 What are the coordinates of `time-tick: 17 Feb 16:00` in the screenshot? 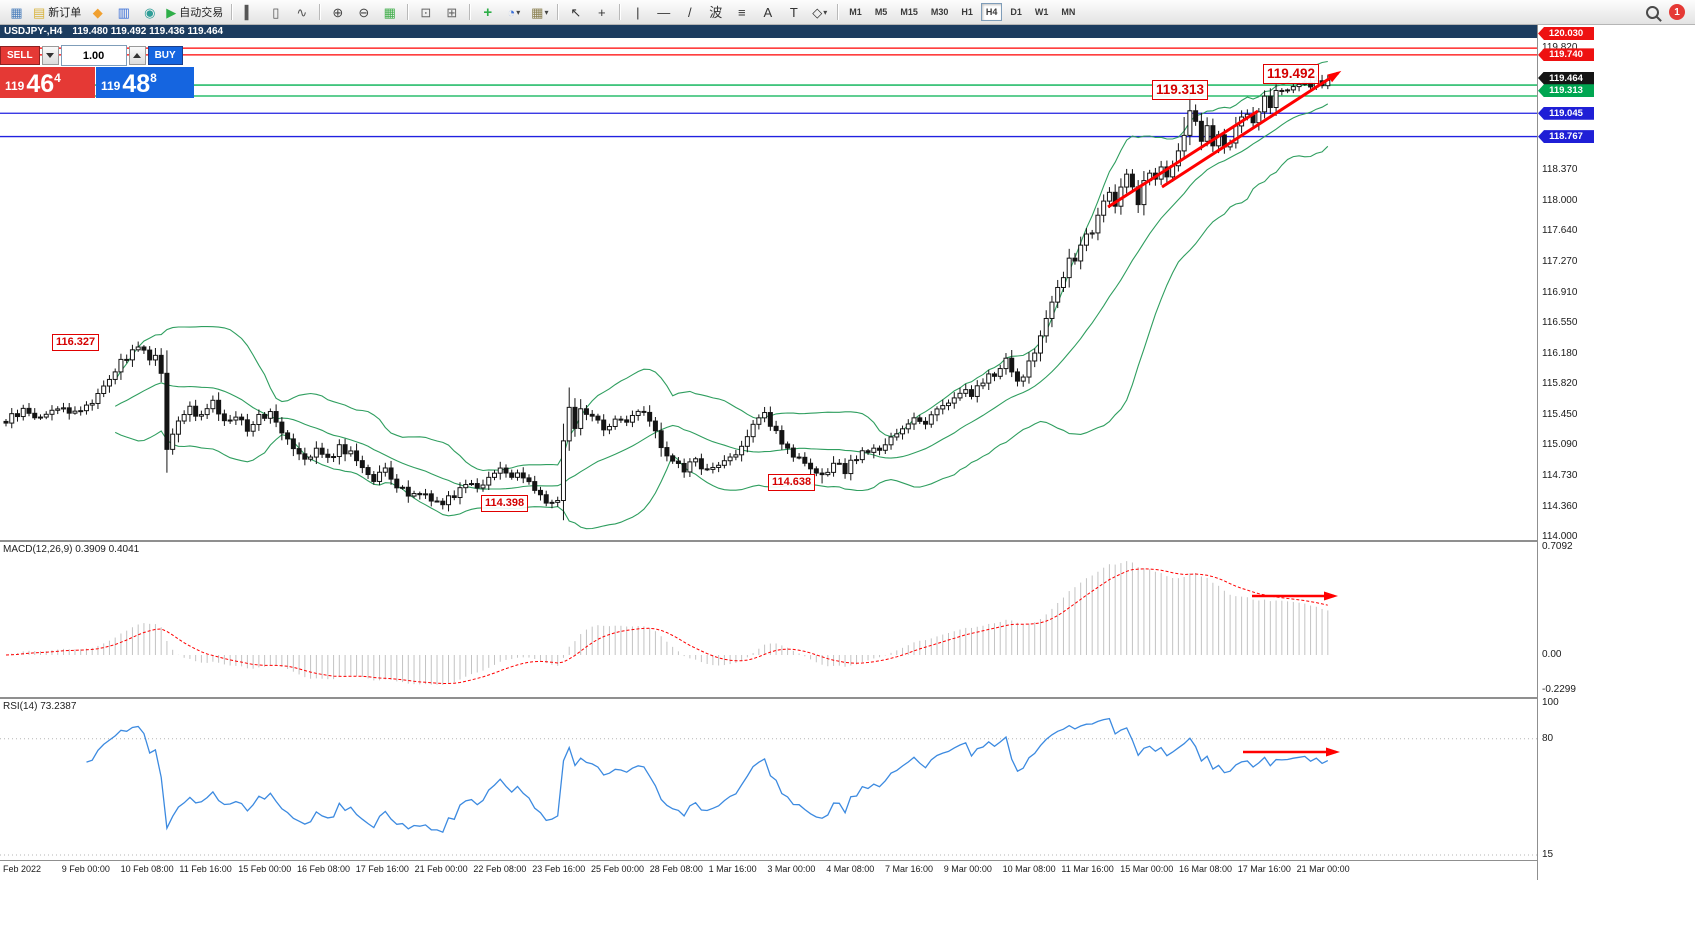 It's located at (382, 869).